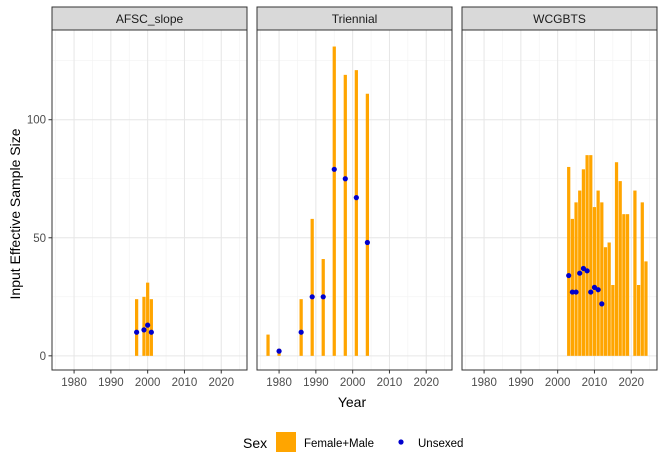 The width and height of the screenshot is (665, 469). Describe the element at coordinates (279, 351) in the screenshot. I see `point-triennial-1980` at that location.